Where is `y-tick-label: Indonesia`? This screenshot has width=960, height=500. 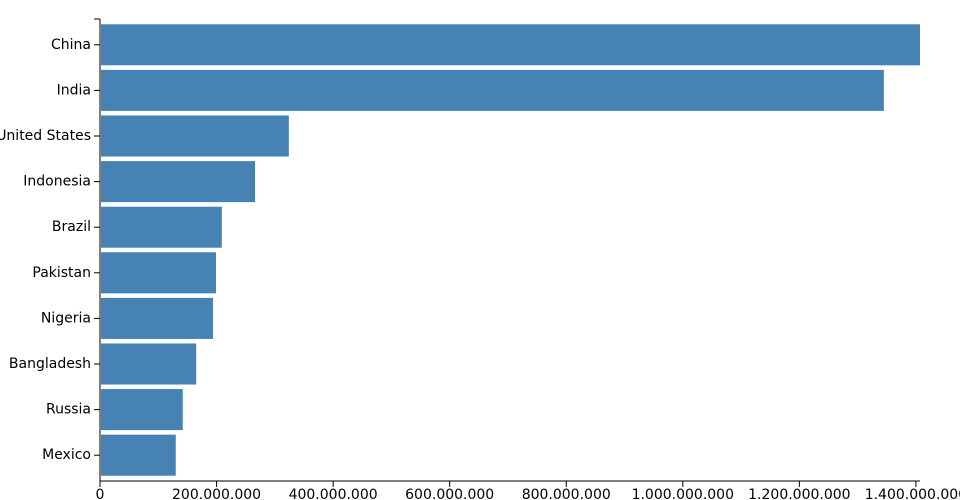 y-tick-label: Indonesia is located at coordinates (57, 182).